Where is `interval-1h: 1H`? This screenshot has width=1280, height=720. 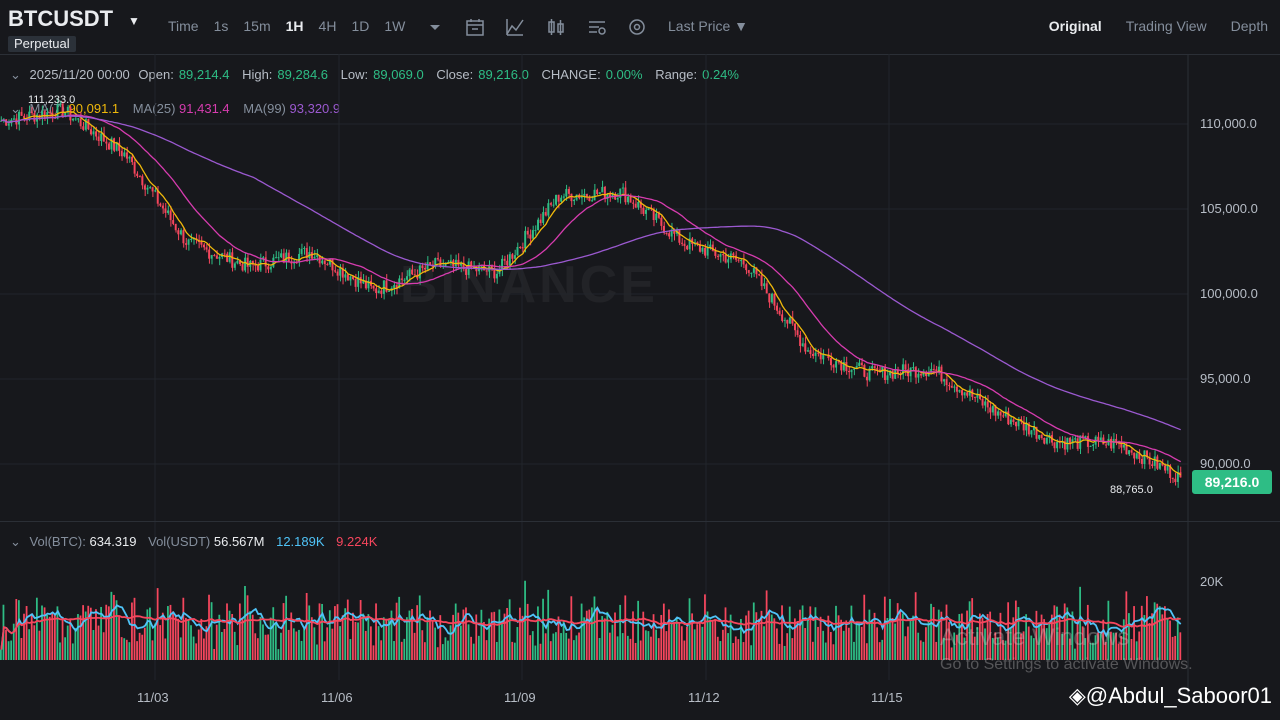 interval-1h: 1H is located at coordinates (294, 26).